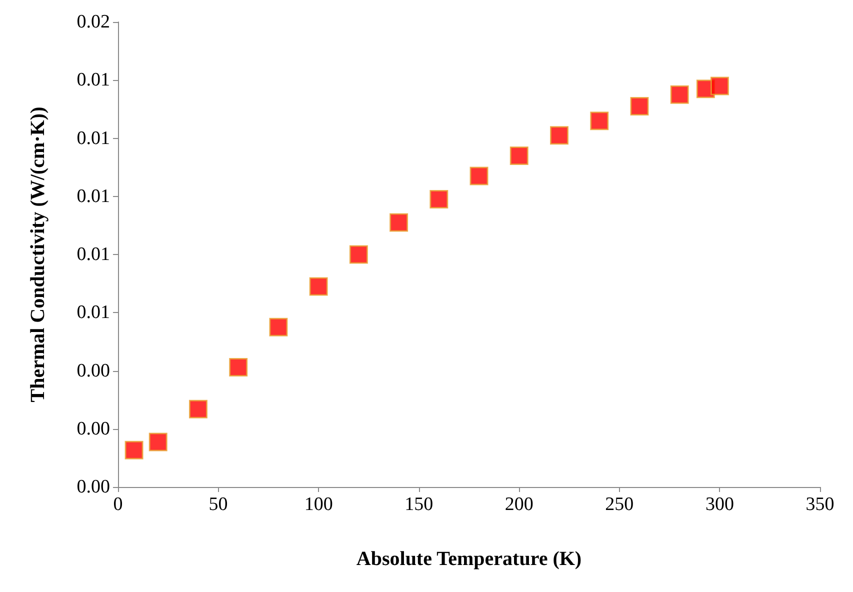 This screenshot has height=592, width=853. Describe the element at coordinates (218, 504) in the screenshot. I see `x-tick-label: 50` at that location.